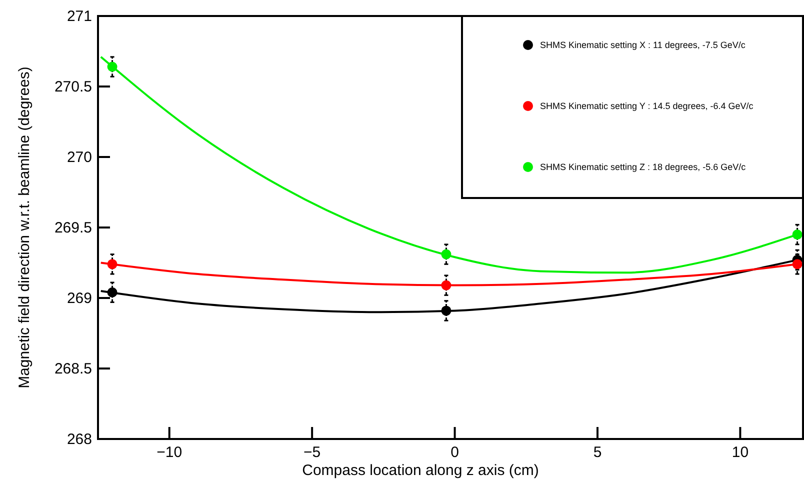 This screenshot has width=804, height=482. Describe the element at coordinates (79, 16) in the screenshot. I see `y-tick-label: 271` at that location.